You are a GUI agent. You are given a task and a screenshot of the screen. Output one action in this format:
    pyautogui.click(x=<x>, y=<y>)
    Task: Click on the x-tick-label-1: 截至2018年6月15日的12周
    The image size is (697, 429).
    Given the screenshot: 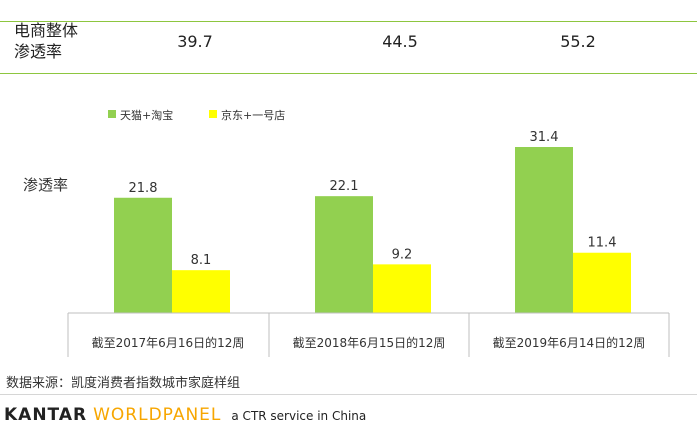 What is the action you would take?
    pyautogui.click(x=369, y=342)
    